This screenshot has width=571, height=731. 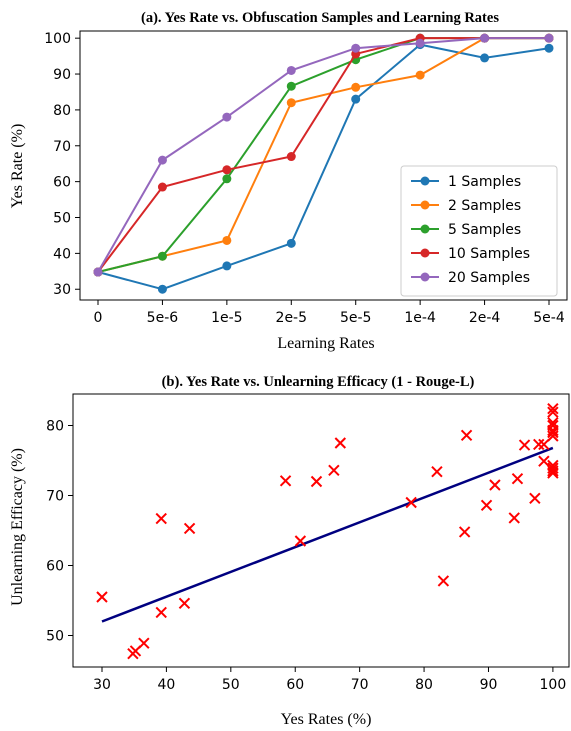 I want to click on legend-box, so click(x=479, y=231).